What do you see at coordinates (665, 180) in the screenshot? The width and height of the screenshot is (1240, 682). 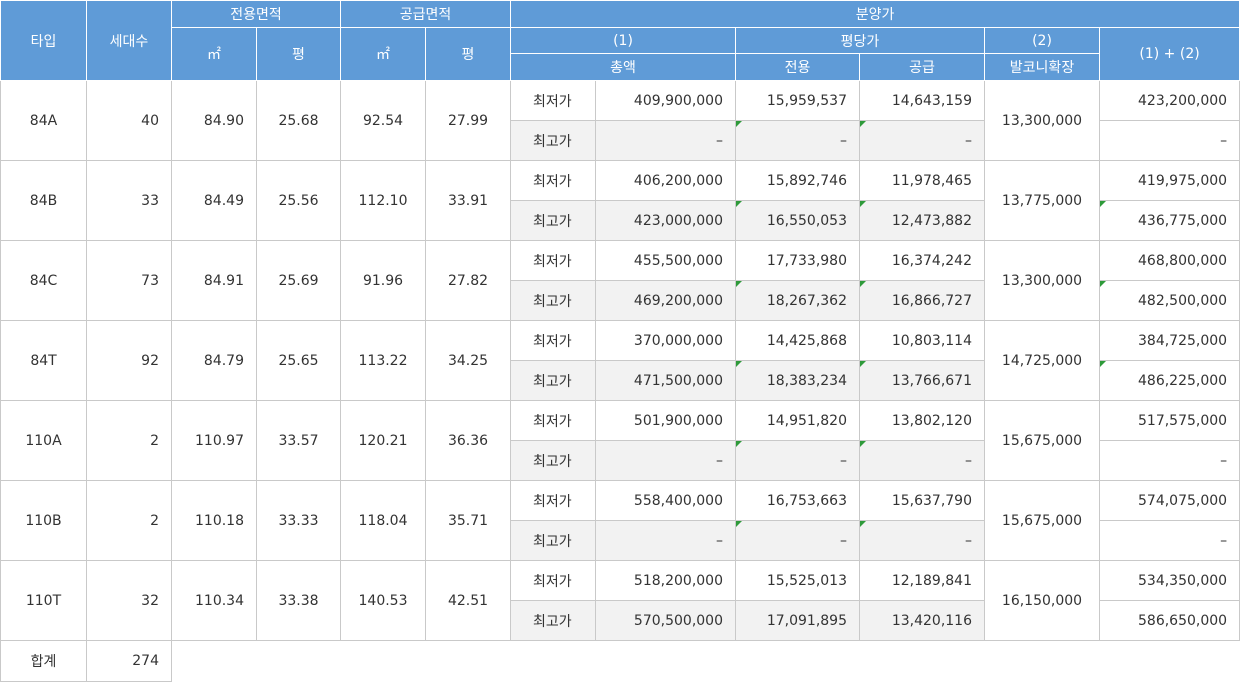 I see `cell-min-total: 406,200,000` at bounding box center [665, 180].